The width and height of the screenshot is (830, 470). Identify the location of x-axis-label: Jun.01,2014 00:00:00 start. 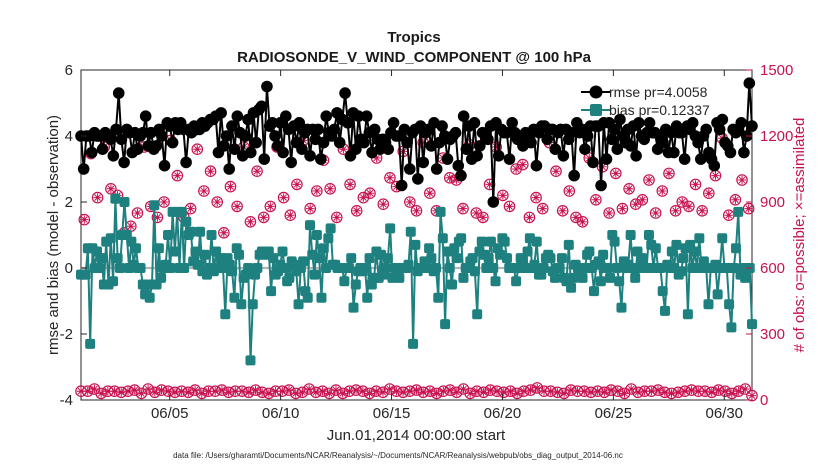
(416, 435).